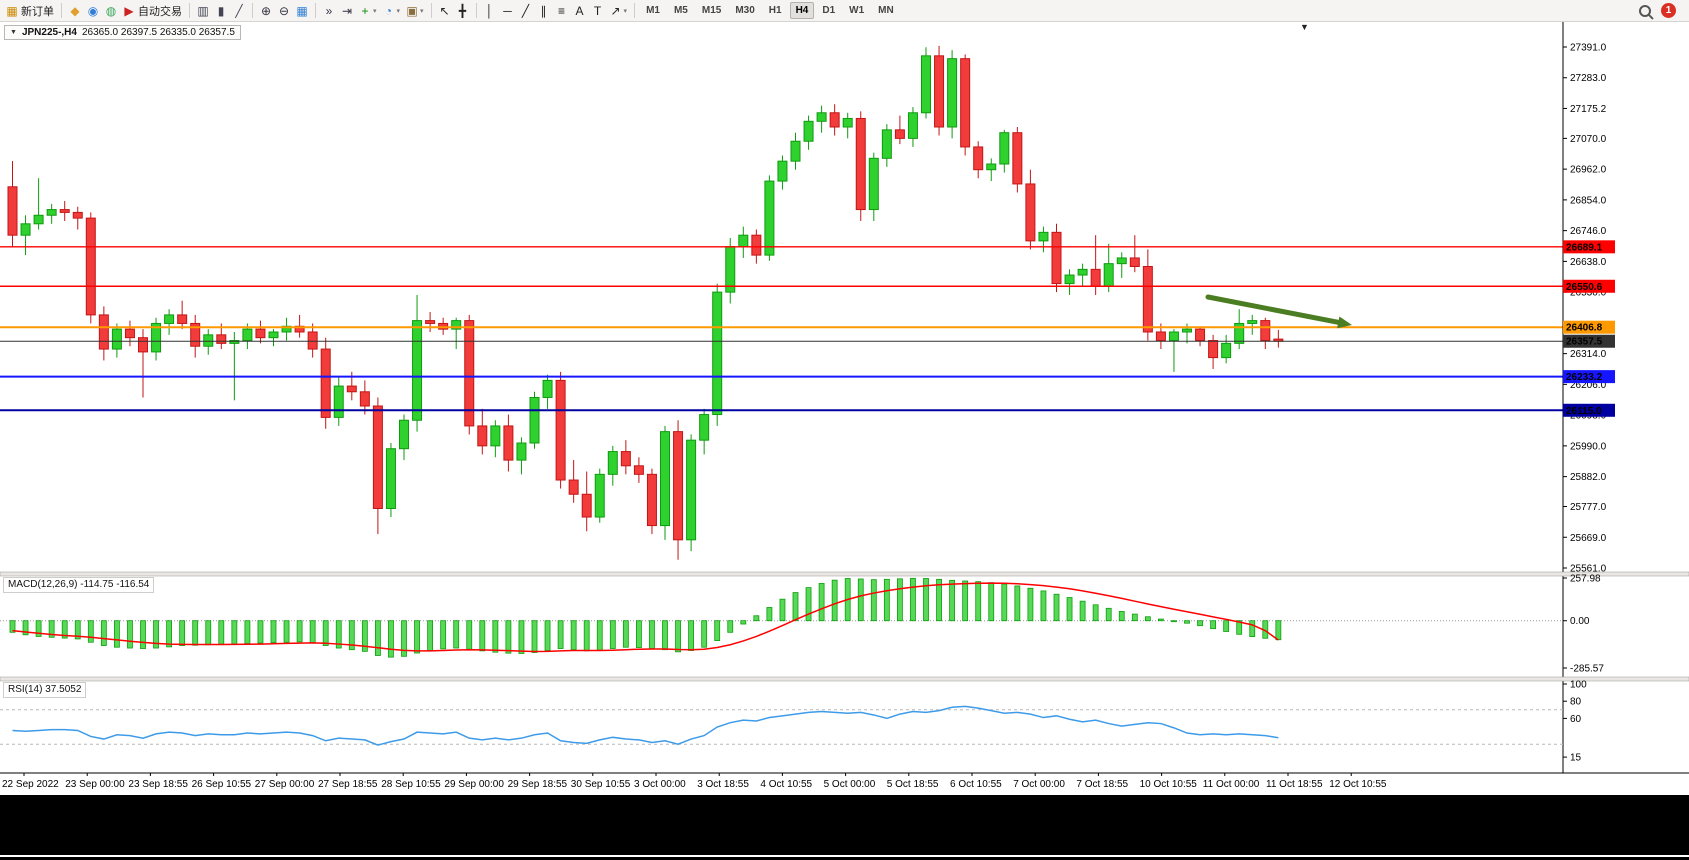 The height and width of the screenshot is (860, 1689). What do you see at coordinates (976, 784) in the screenshot?
I see `time-axis-label: 6 Oct 10:55` at bounding box center [976, 784].